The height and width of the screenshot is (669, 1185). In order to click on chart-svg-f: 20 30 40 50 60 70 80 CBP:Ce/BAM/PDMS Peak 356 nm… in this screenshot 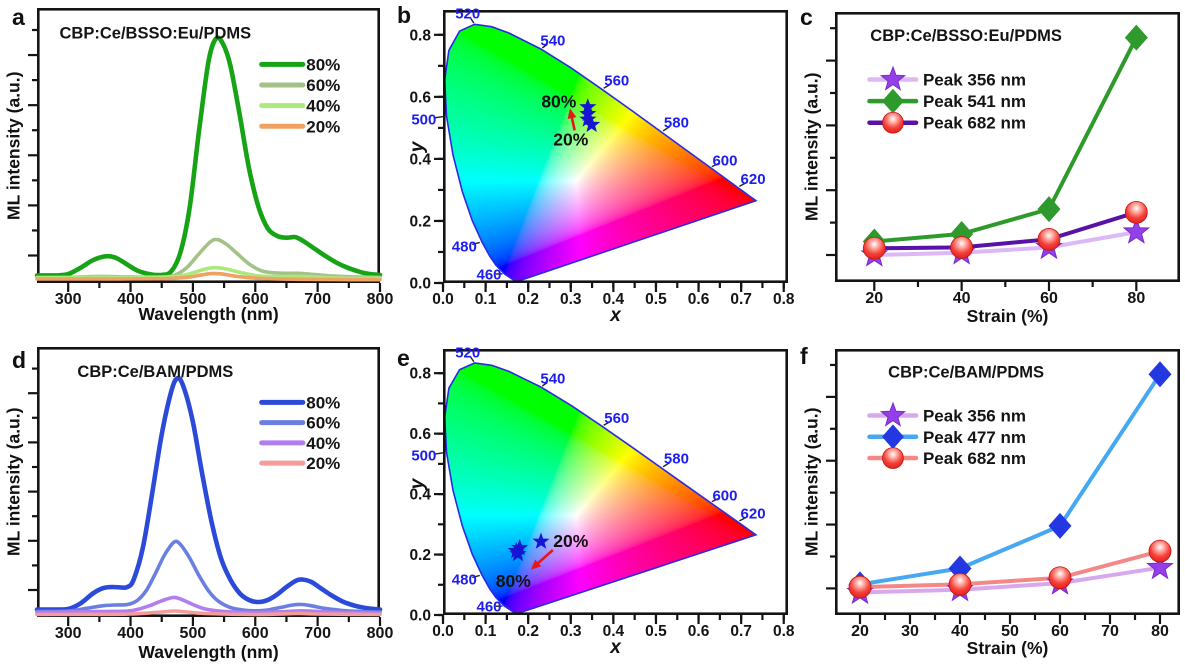, I will do `click(1003, 494)`.